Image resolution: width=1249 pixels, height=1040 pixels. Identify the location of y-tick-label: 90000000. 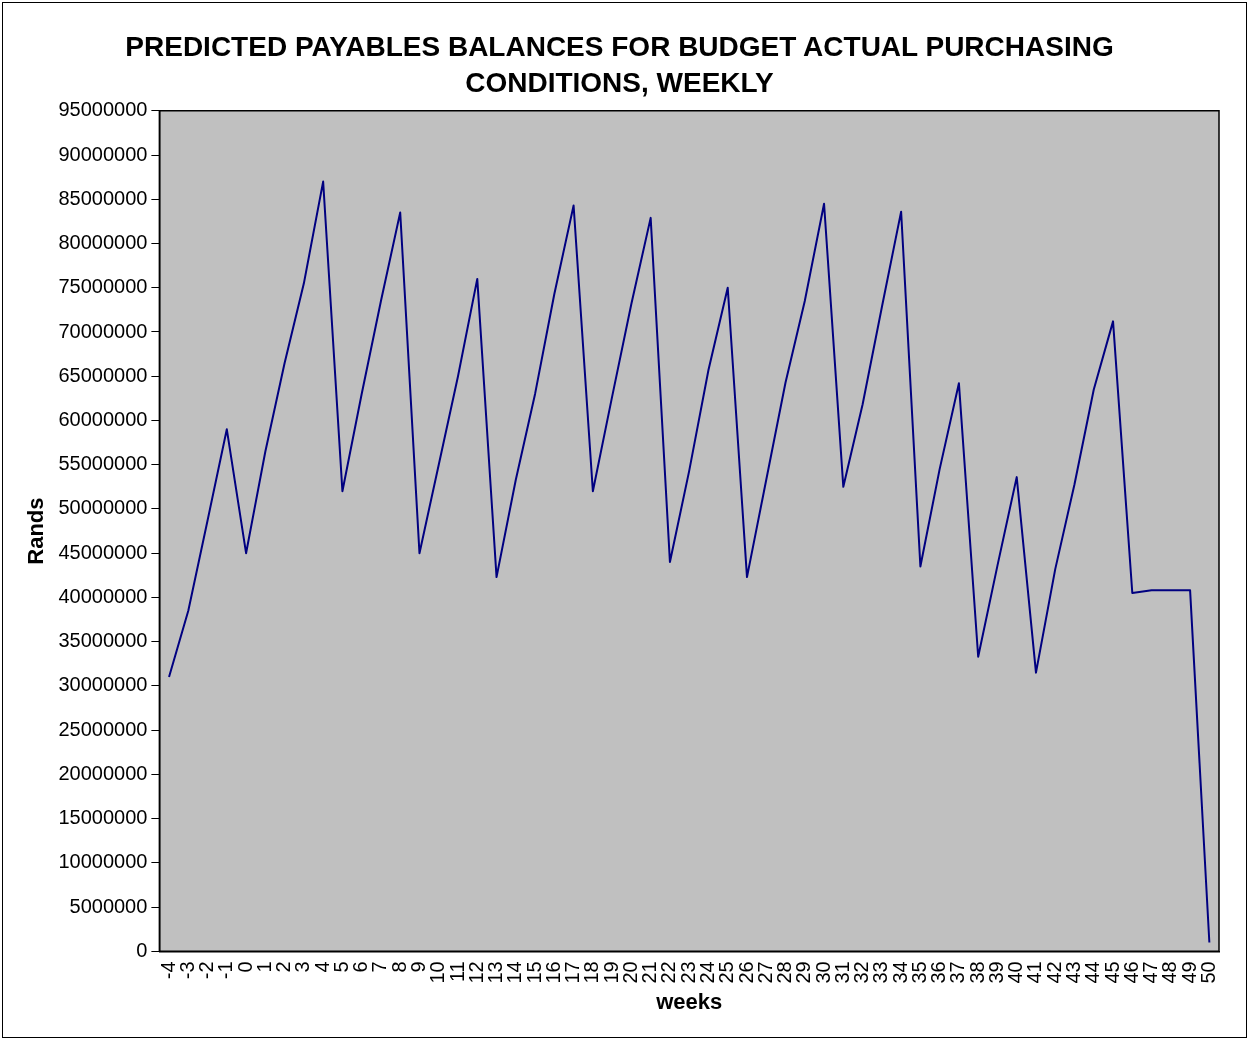
(103, 153).